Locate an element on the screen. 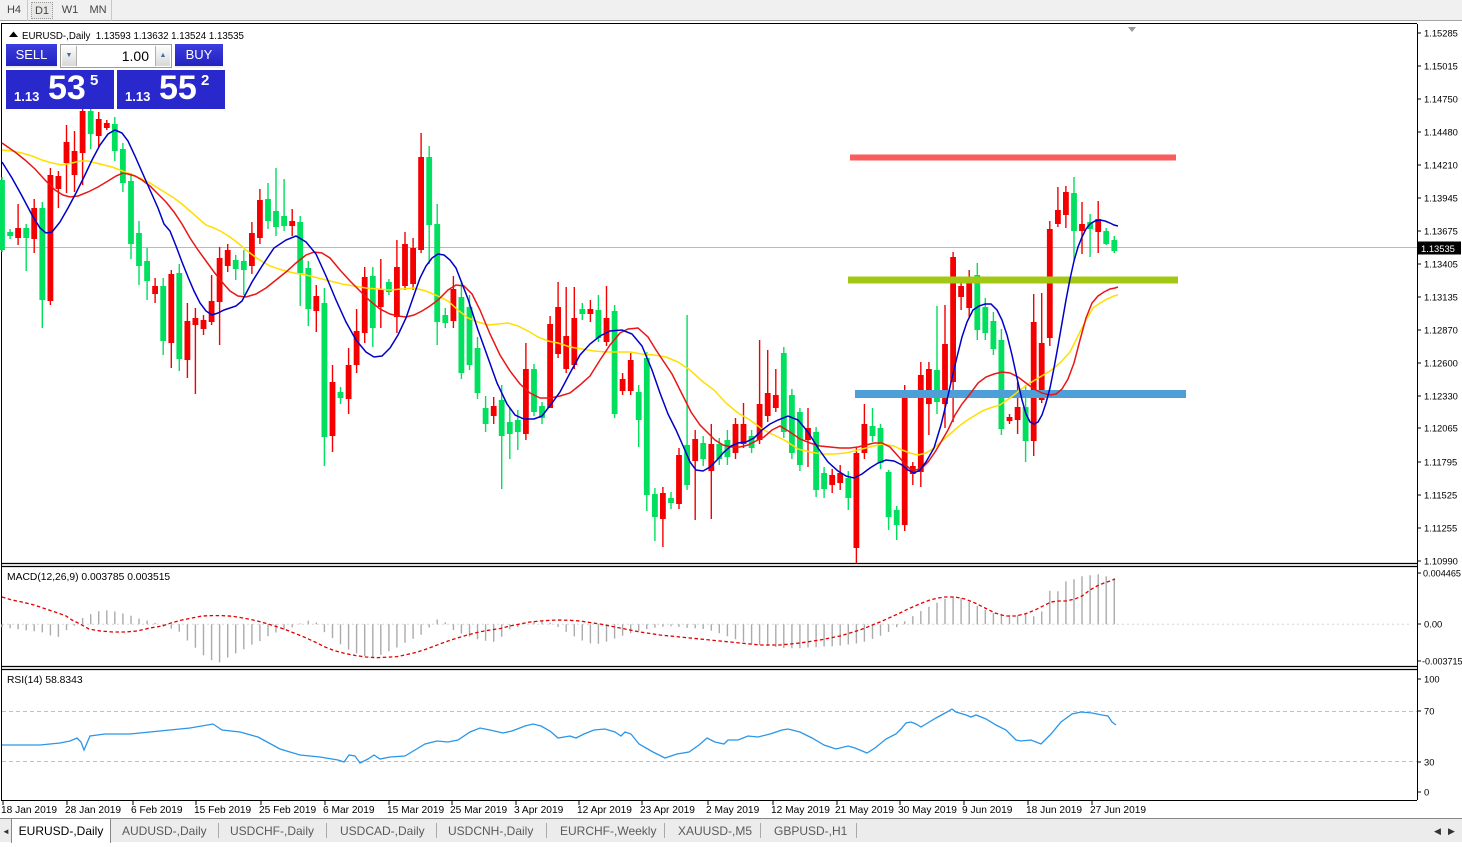 The image size is (1462, 847). svg-text: 25 Feb 2019 is located at coordinates (288, 810).